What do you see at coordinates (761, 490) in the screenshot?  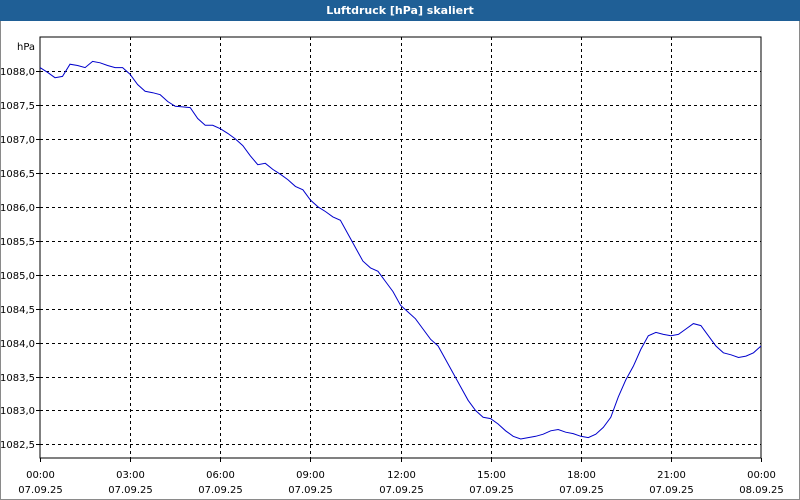 I see `x-tick-label-date: 08.09.25` at bounding box center [761, 490].